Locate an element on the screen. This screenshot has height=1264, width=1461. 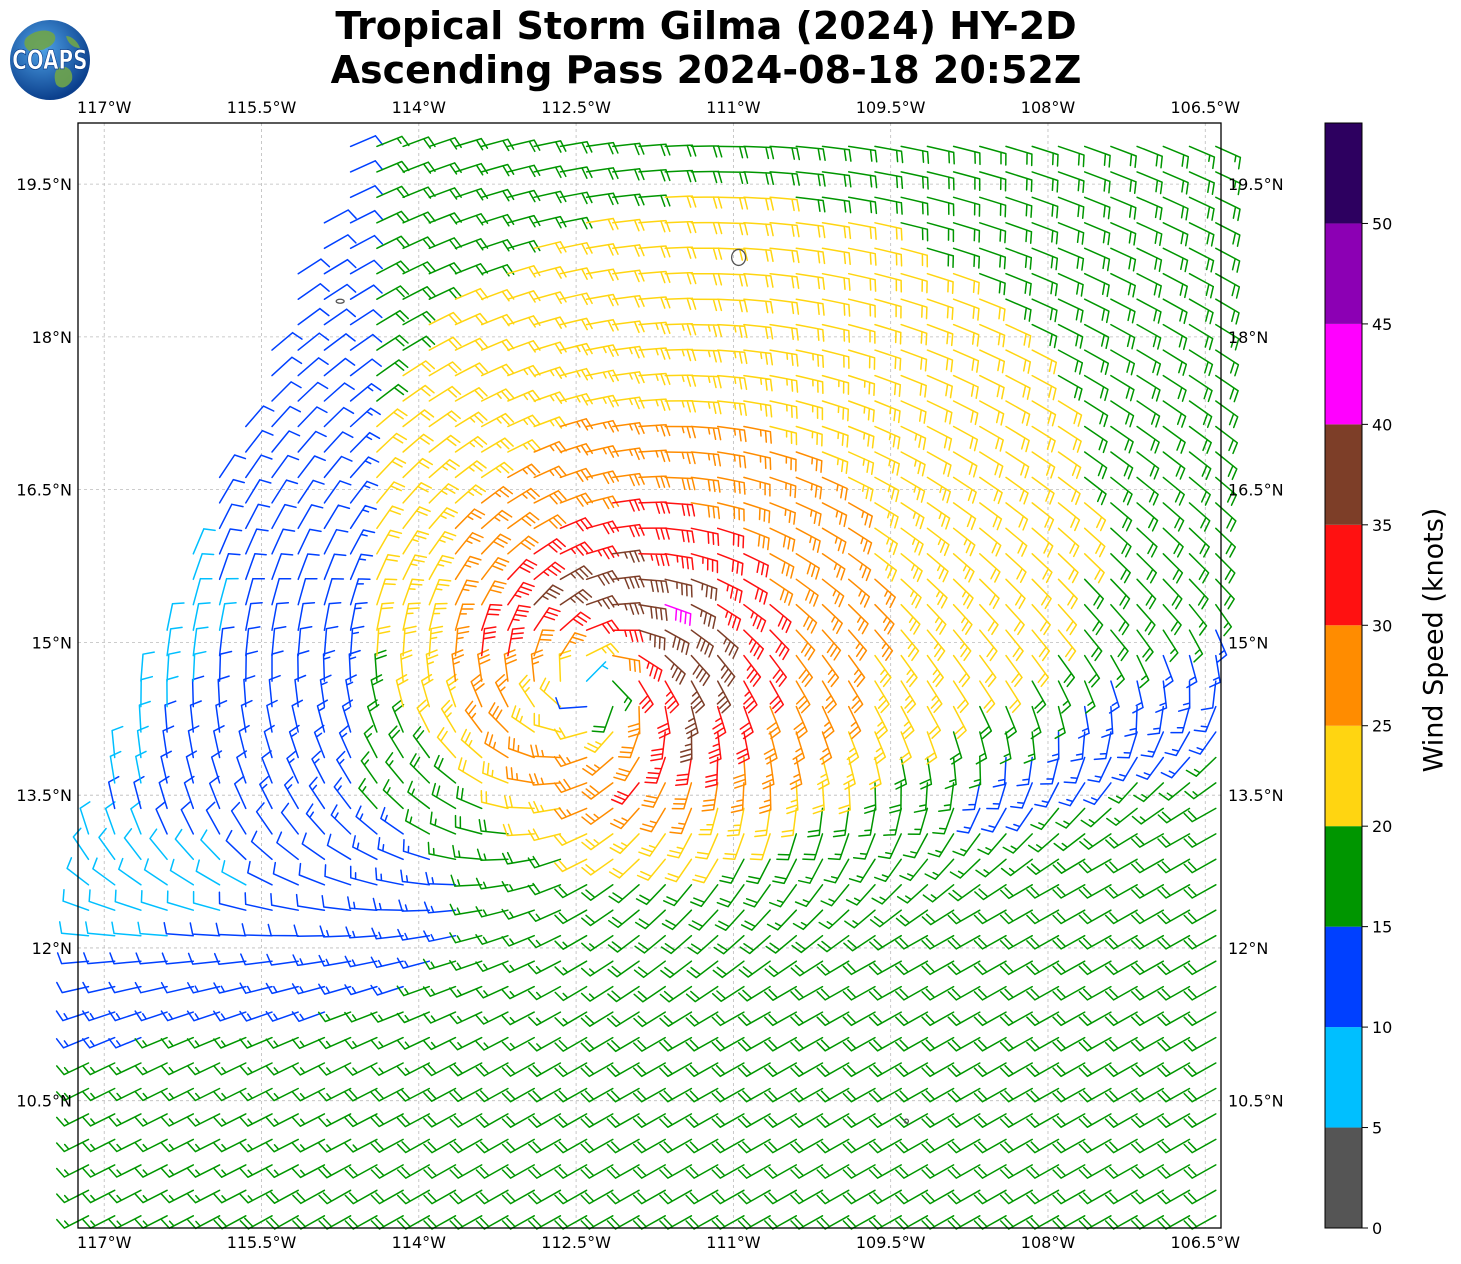
lat-tick-label-right: 10.5°N is located at coordinates (1256, 1101).